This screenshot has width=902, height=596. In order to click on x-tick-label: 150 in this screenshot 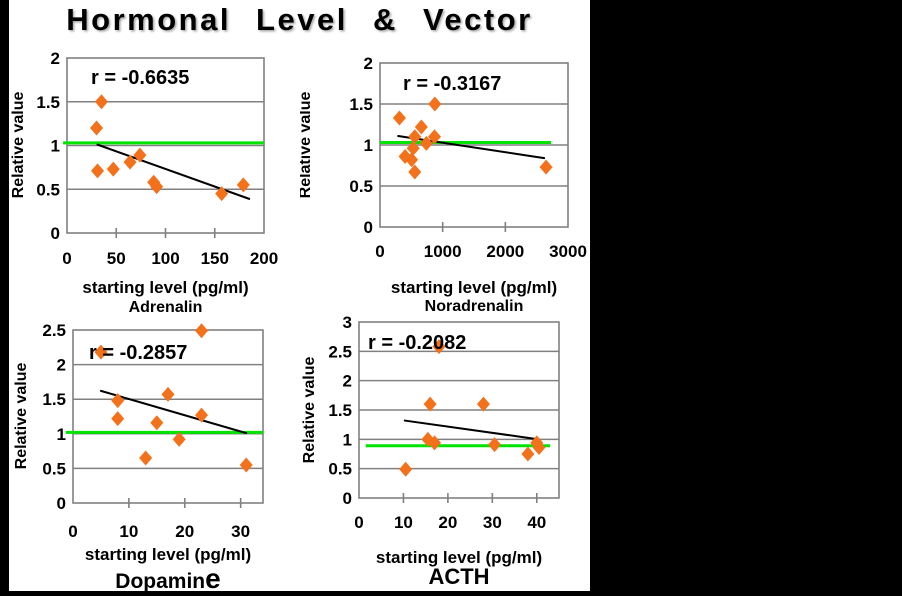, I will do `click(215, 258)`.